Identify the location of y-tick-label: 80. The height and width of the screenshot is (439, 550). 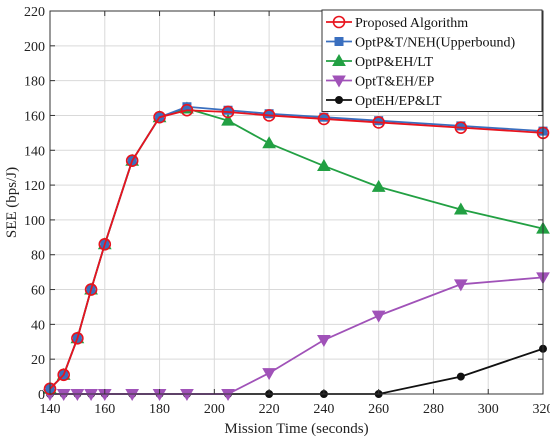
(38, 256).